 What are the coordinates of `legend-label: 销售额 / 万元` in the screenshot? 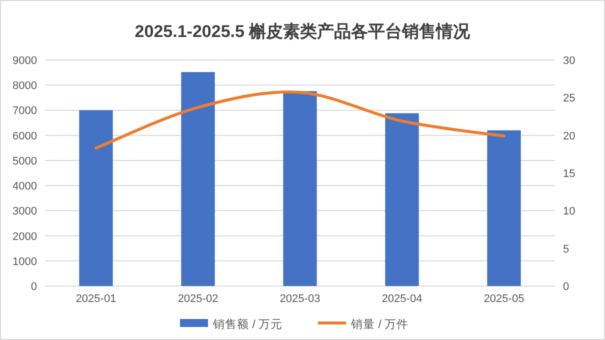 It's located at (247, 324).